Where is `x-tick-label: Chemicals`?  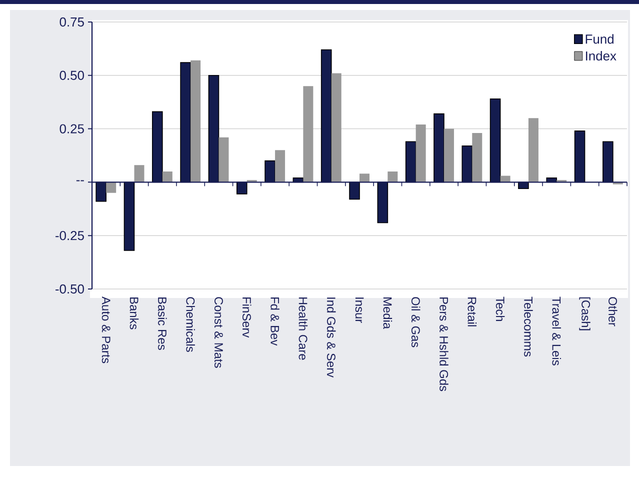
x-tick-label: Chemicals is located at coordinates (190, 324).